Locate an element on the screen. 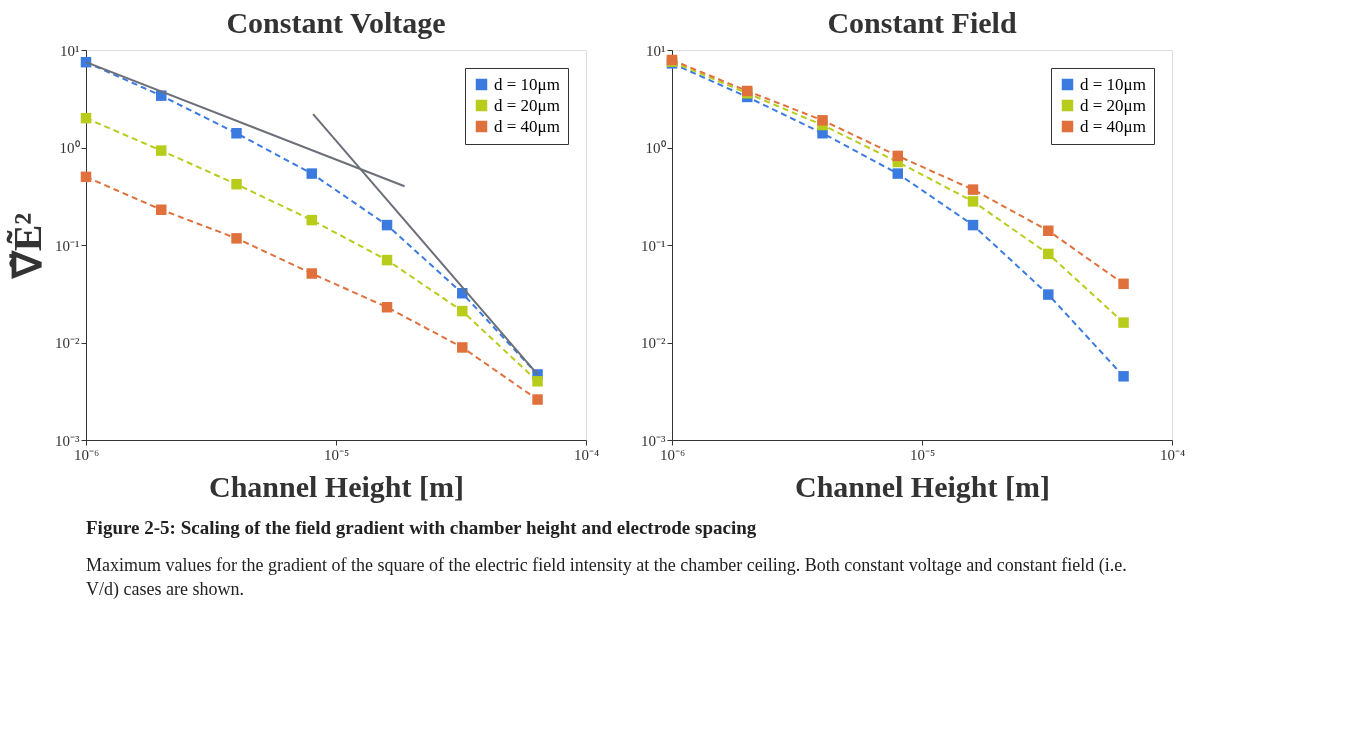 This screenshot has height=748, width=1359. caption: Figure 2-5: Scaling of the field gradient with chamber height and electrode spacing is located at coordinates (421, 527).